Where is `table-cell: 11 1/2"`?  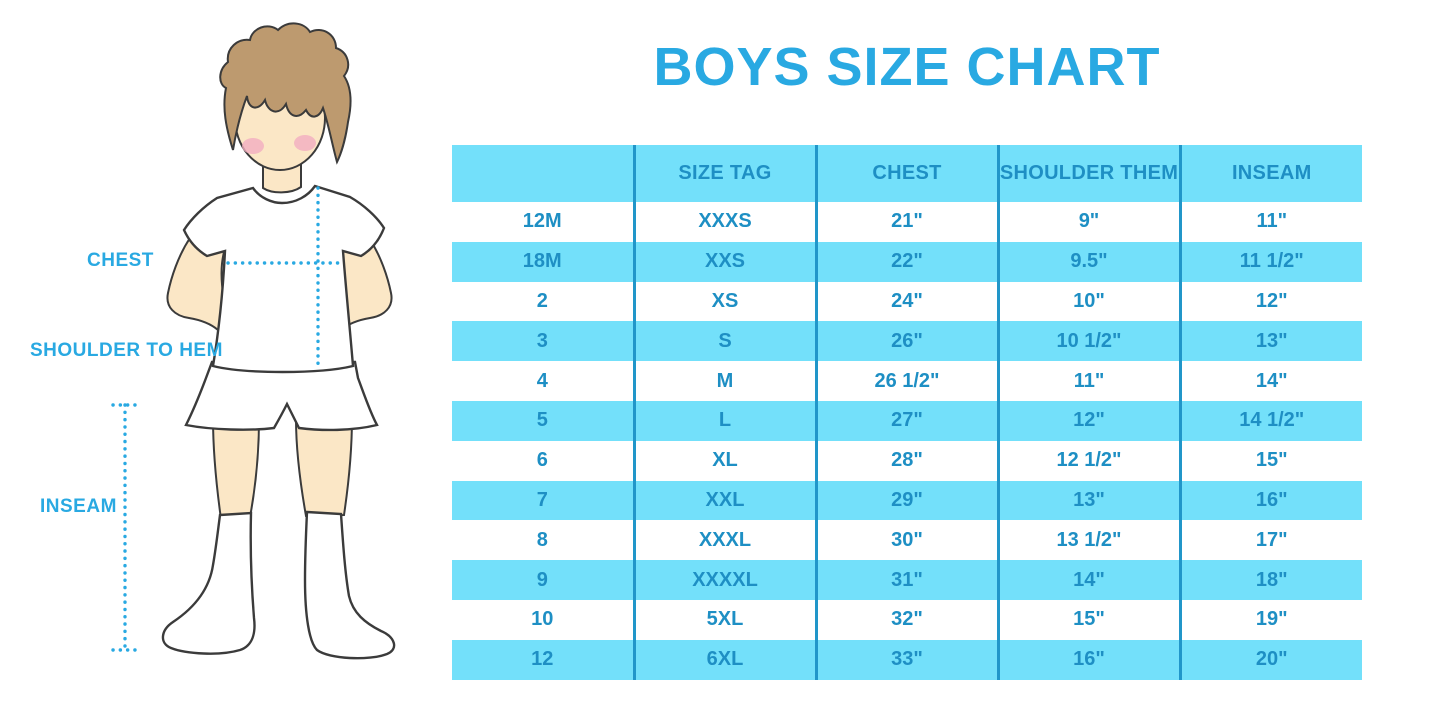
table-cell: 11 1/2" is located at coordinates (1270, 261).